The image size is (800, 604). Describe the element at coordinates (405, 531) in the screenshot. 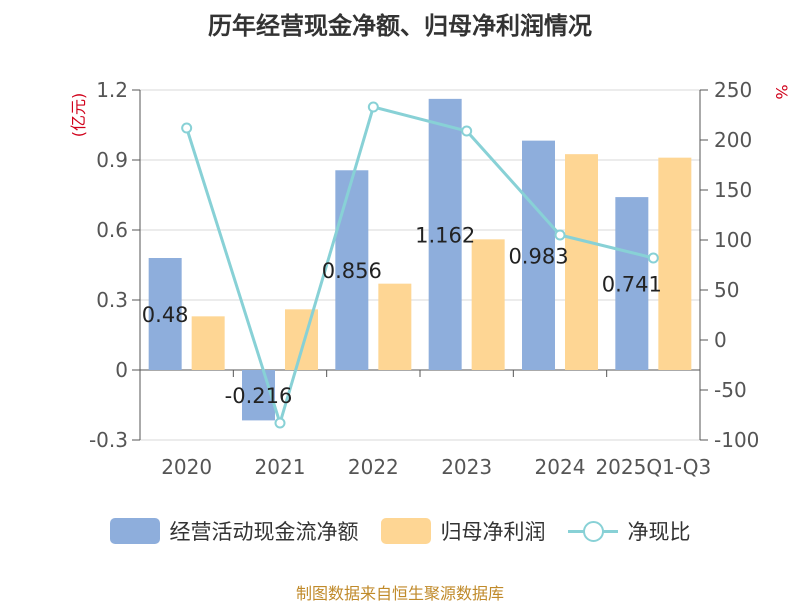

I see `legend-swatch-net-profit` at that location.